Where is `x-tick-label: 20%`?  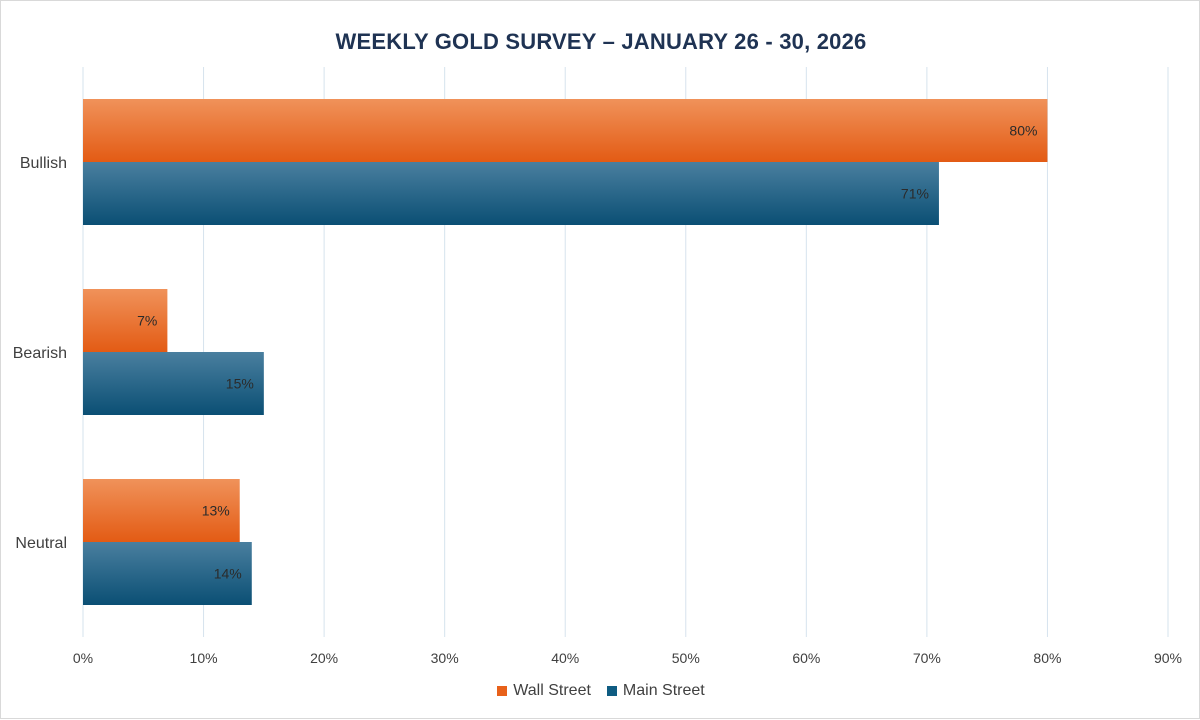
x-tick-label: 20% is located at coordinates (324, 658).